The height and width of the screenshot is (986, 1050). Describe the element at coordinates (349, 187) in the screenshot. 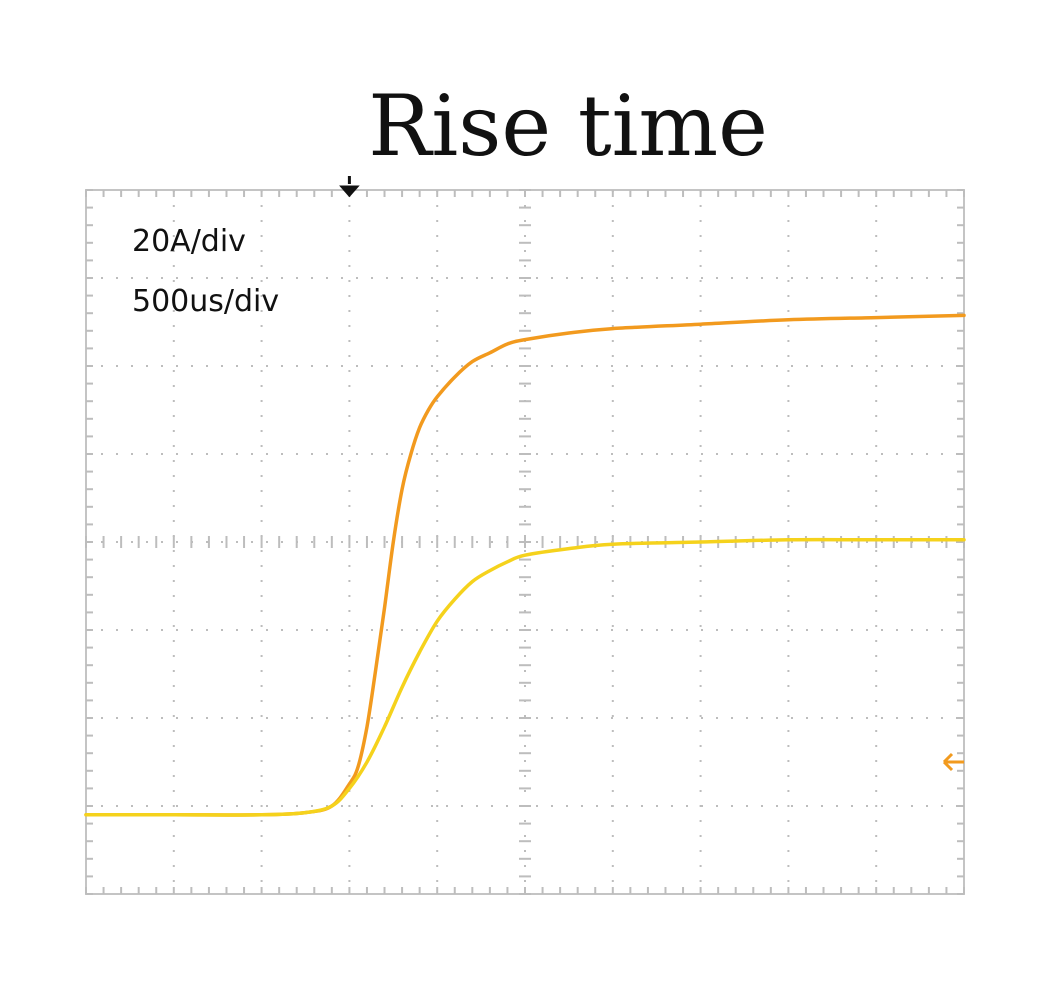

I see `trigger-position-icon` at that location.